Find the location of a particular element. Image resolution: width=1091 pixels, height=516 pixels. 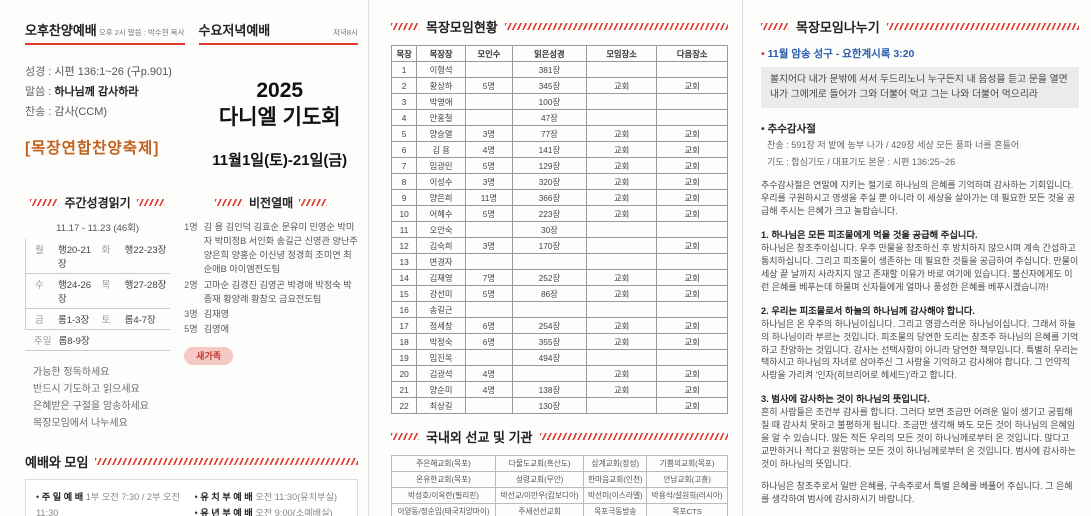

section-title: 목장모임나누기 is located at coordinates (838, 27).